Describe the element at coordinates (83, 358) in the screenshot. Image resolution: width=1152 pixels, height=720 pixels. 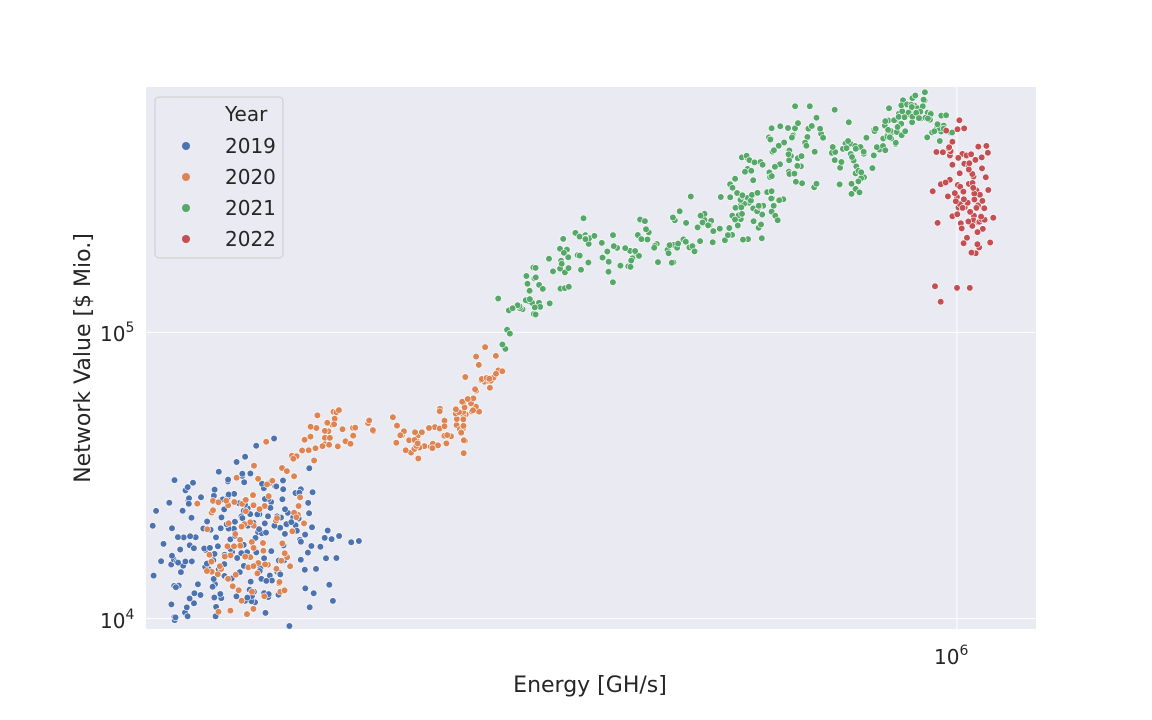
I see `y-axis-label: Network Value [$ Mio.]` at that location.